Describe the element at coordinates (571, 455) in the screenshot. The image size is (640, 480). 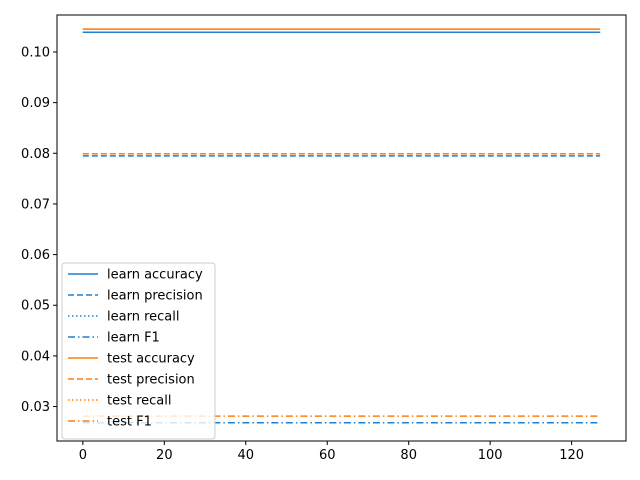
I see `x-tick-label: 120` at that location.